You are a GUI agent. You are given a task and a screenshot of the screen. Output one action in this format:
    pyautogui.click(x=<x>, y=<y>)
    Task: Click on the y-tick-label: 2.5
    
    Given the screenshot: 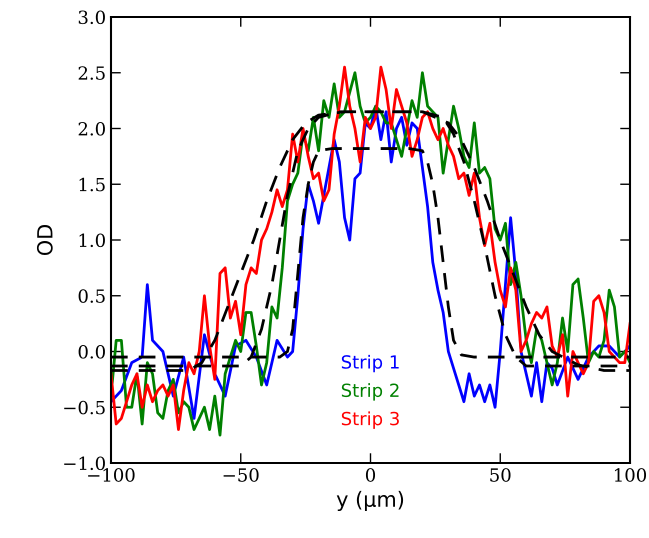 What is the action you would take?
    pyautogui.click(x=91, y=73)
    